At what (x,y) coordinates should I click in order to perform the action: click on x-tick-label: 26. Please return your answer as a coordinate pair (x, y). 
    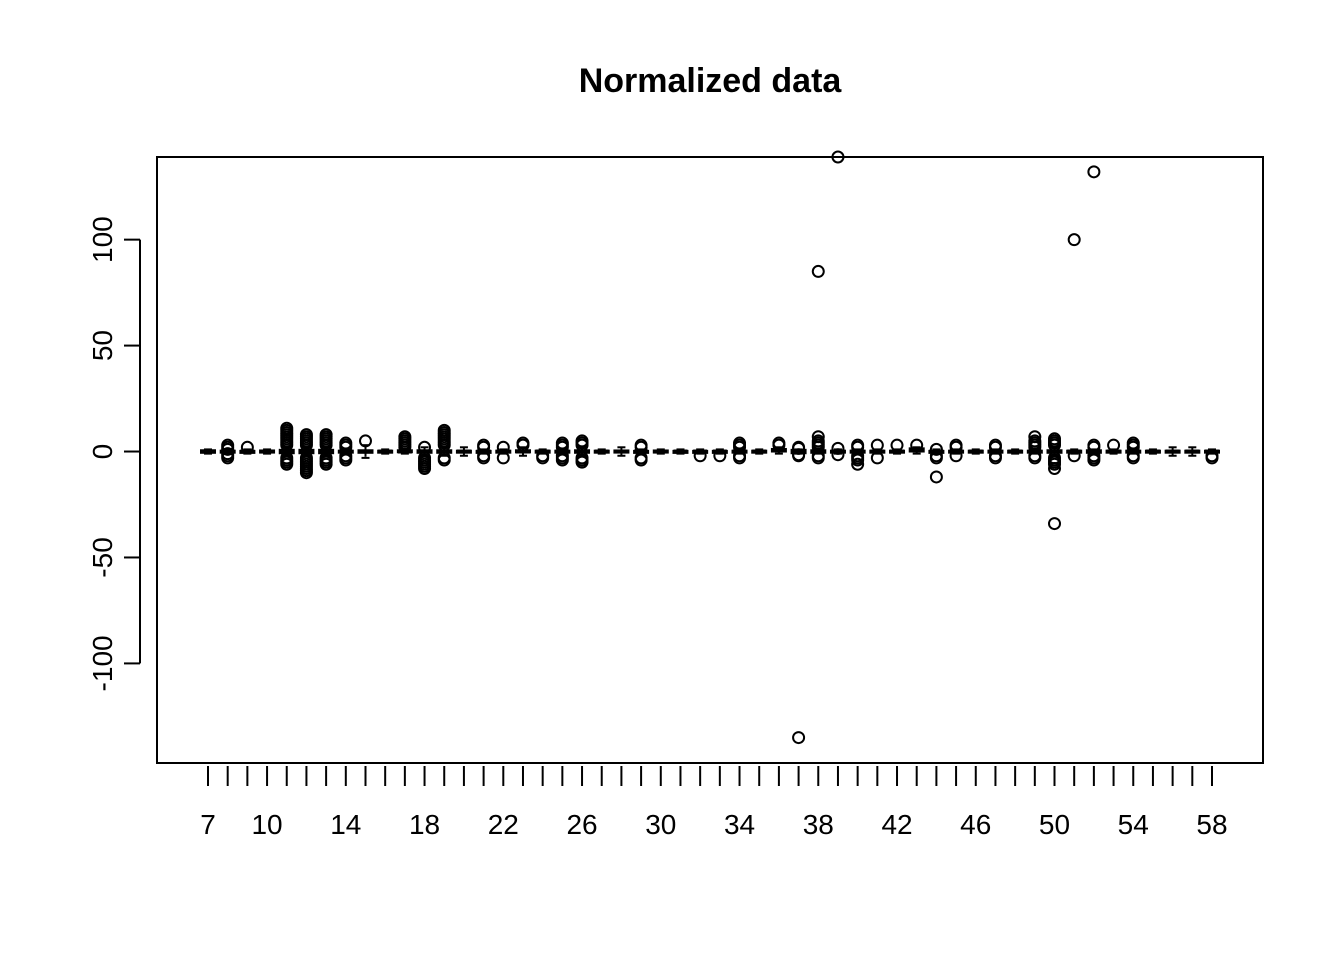
    Looking at the image, I should click on (581, 824).